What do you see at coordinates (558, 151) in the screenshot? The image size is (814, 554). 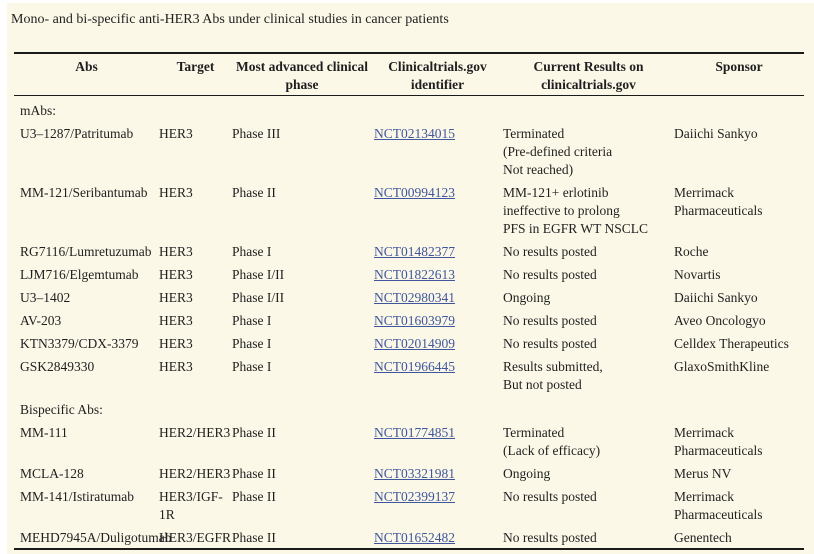 I see `cell-results-text: (Pre-defined criteria` at bounding box center [558, 151].